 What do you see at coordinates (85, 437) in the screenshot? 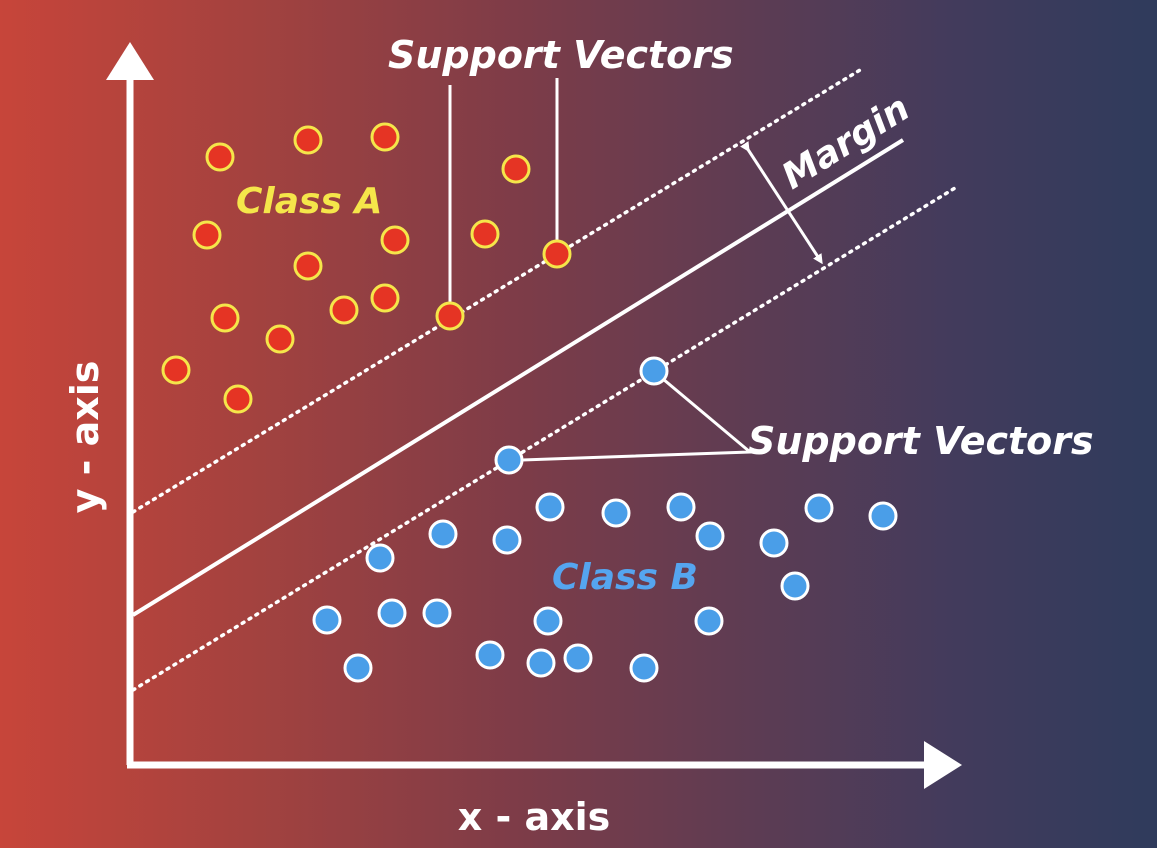
I see `y-axis-label: y - axis` at bounding box center [85, 437].